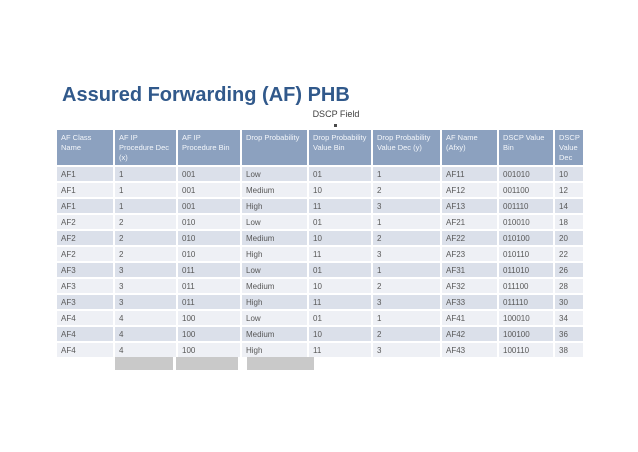  Describe the element at coordinates (209, 147) in the screenshot. I see `column-header-af-ip-procedure-bin: AF IP Procedure Bin` at that location.